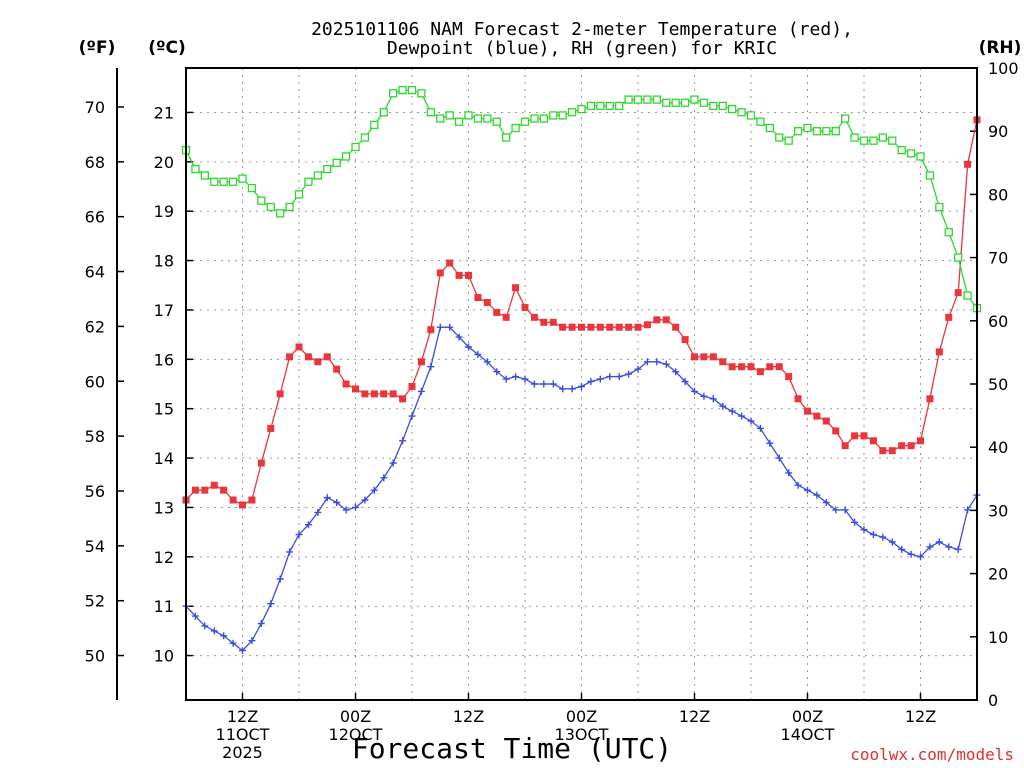  Describe the element at coordinates (164, 310) in the screenshot. I see `celsius-tick-label: 17` at that location.